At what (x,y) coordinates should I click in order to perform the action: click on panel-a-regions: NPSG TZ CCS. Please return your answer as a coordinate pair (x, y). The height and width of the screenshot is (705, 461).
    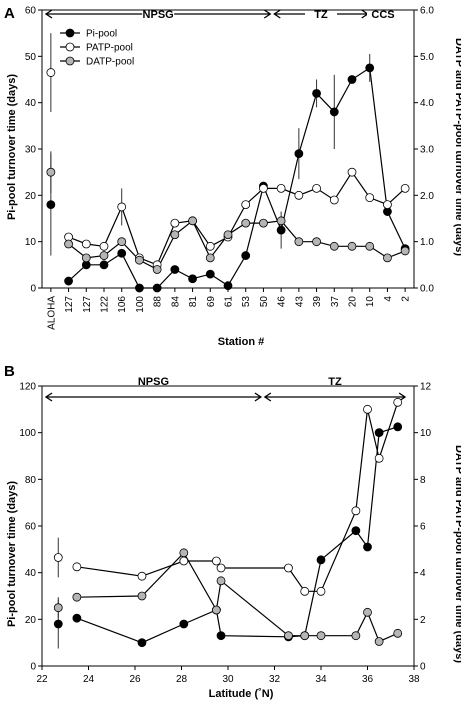
    Looking at the image, I should click on (221, 13).